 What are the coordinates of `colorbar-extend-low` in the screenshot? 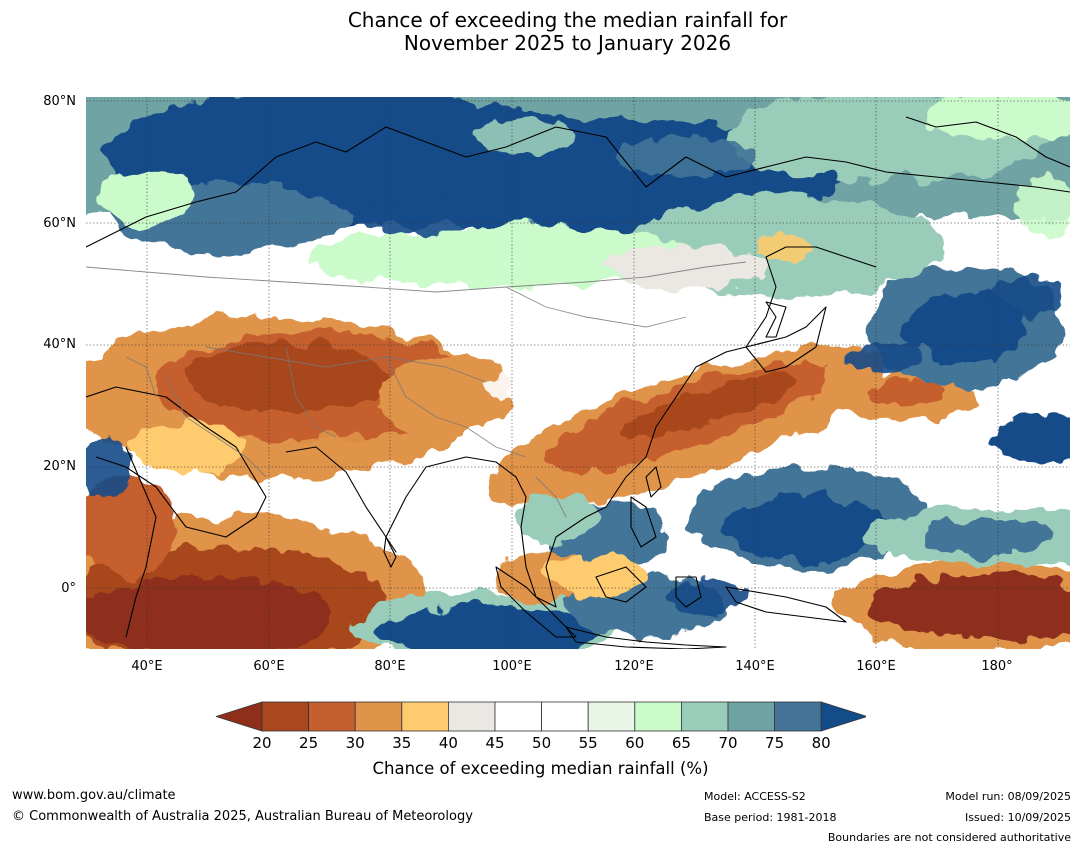 It's located at (239, 716).